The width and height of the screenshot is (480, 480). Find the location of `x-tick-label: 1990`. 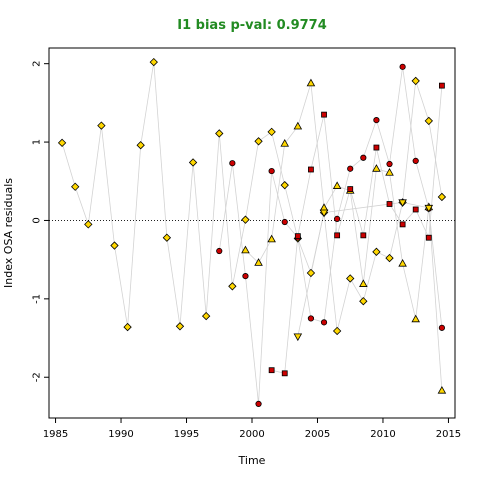

x-tick-label: 1990 is located at coordinates (120, 434).